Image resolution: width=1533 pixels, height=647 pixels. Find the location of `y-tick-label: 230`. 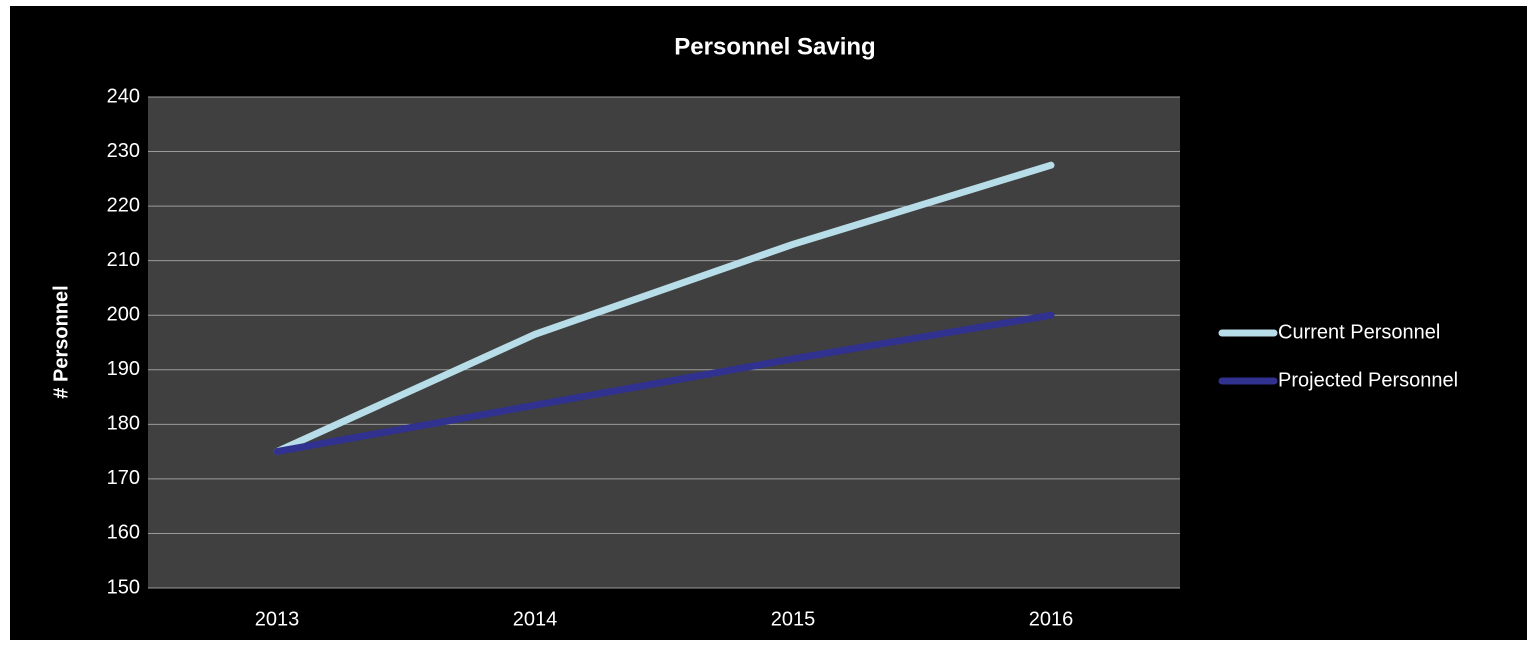

y-tick-label: 230 is located at coordinates (123, 151).